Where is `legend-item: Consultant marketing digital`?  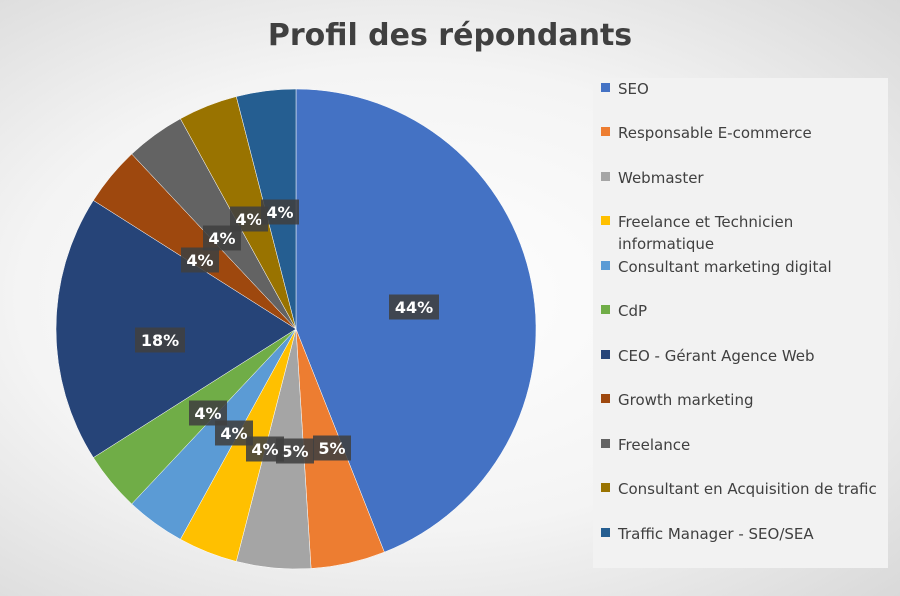
legend-item: Consultant marketing digital is located at coordinates (743, 267).